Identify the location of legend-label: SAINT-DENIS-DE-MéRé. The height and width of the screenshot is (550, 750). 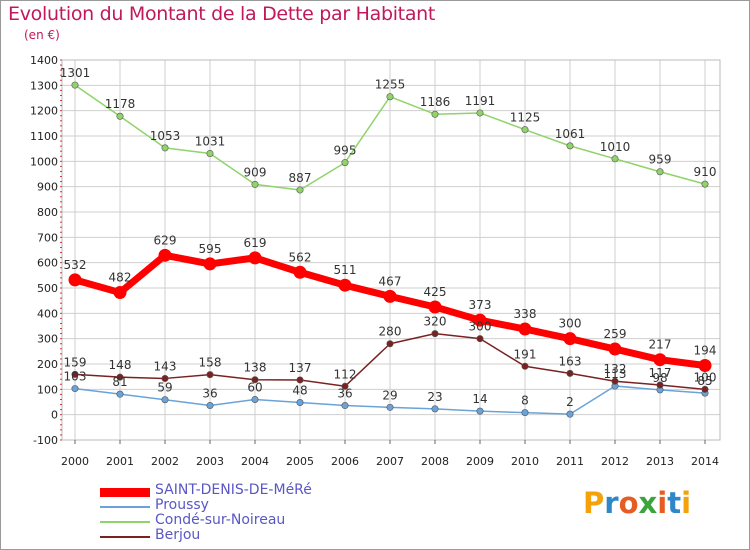
(233, 490).